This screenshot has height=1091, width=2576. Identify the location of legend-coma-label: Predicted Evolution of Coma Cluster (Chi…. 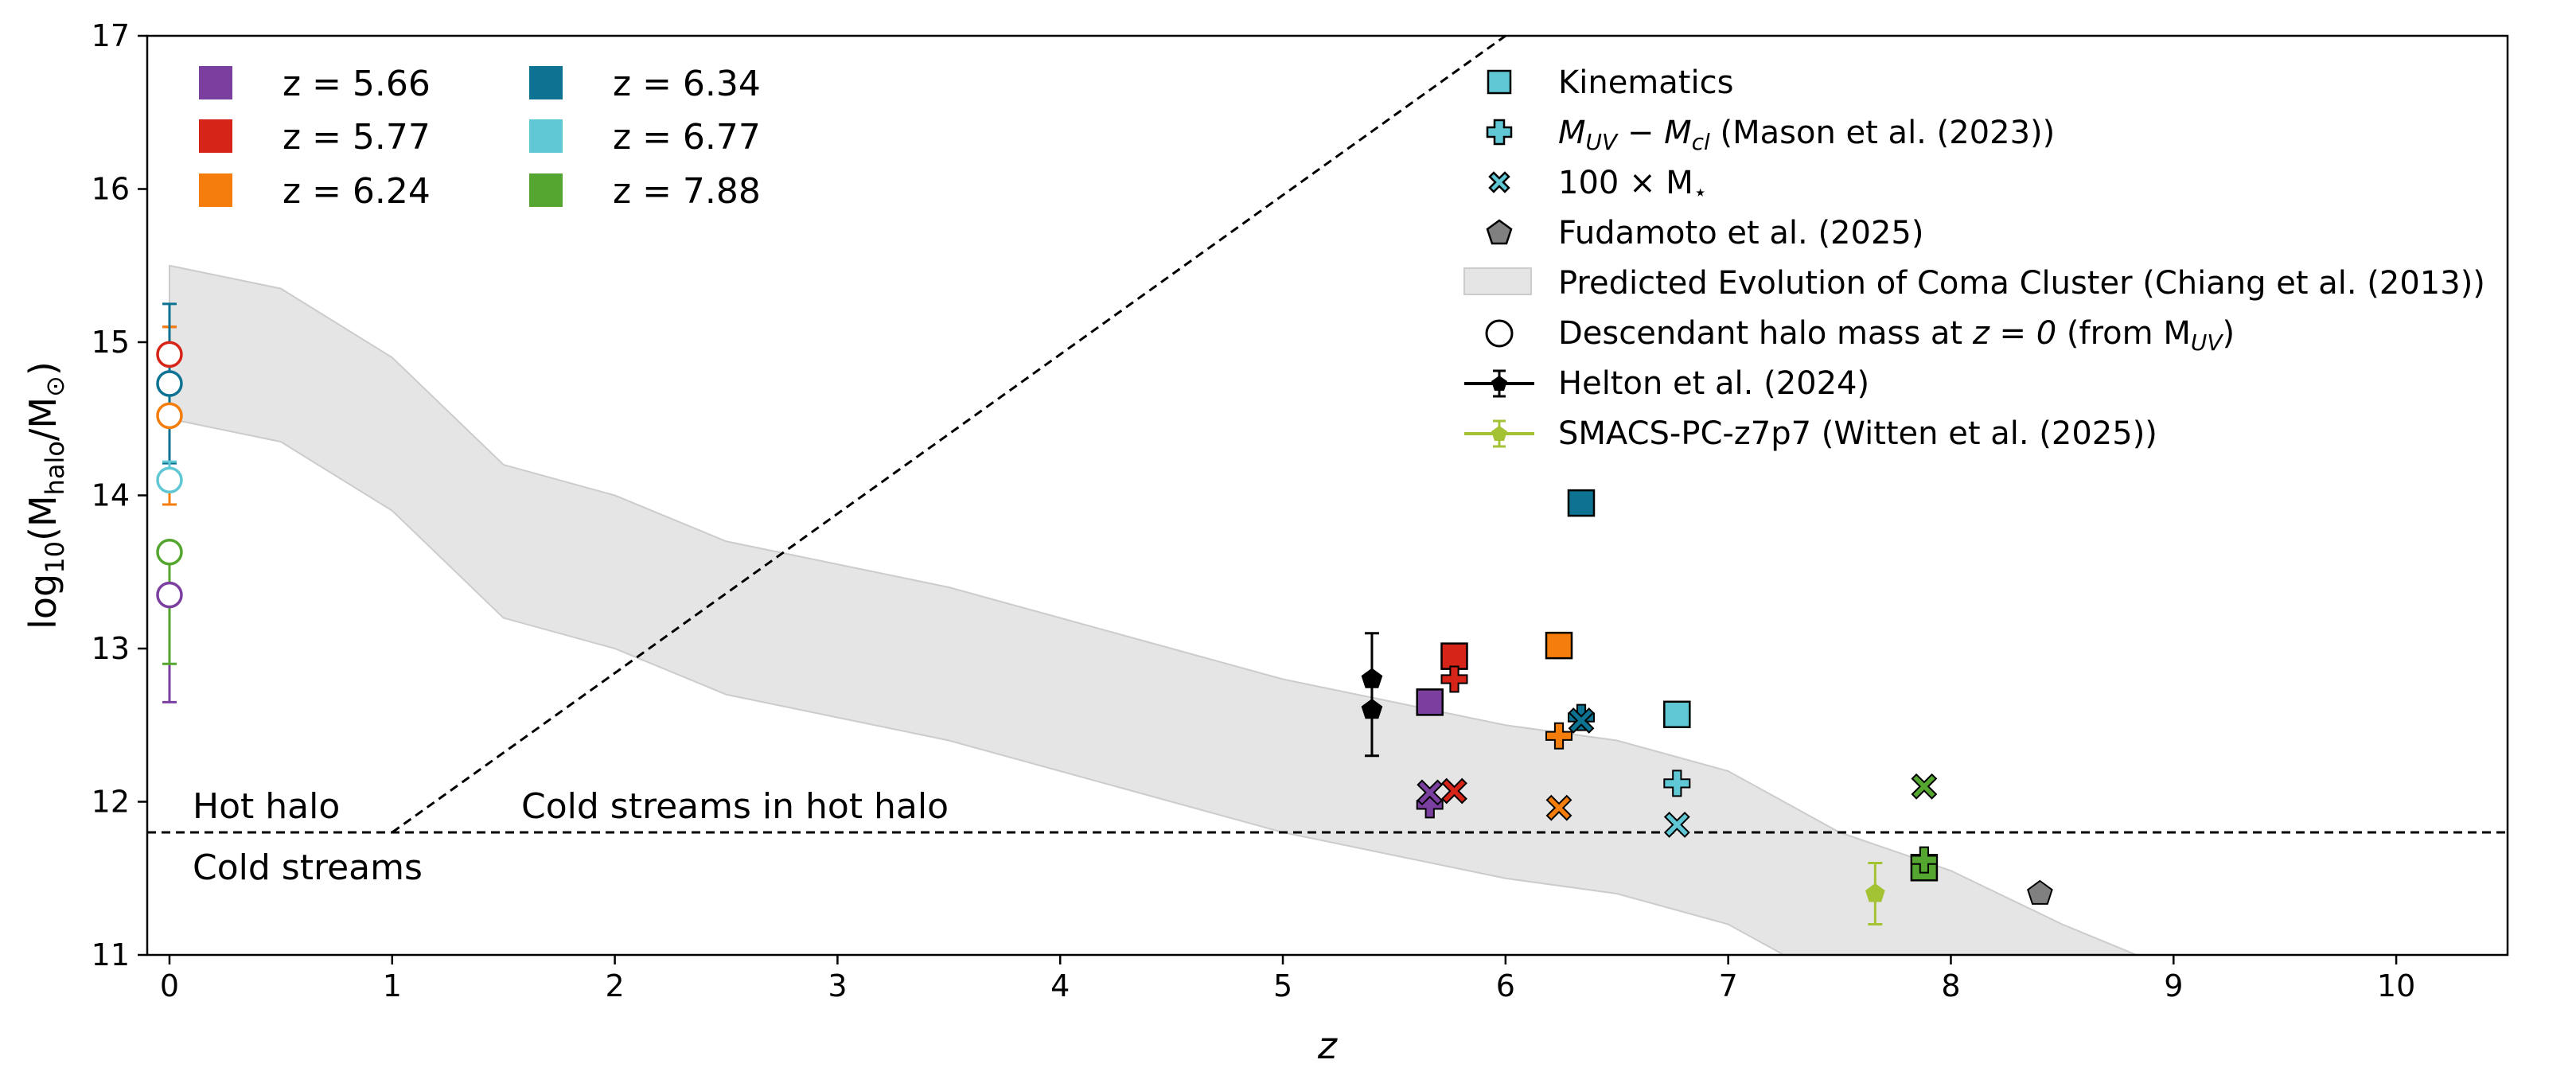
(2021, 283).